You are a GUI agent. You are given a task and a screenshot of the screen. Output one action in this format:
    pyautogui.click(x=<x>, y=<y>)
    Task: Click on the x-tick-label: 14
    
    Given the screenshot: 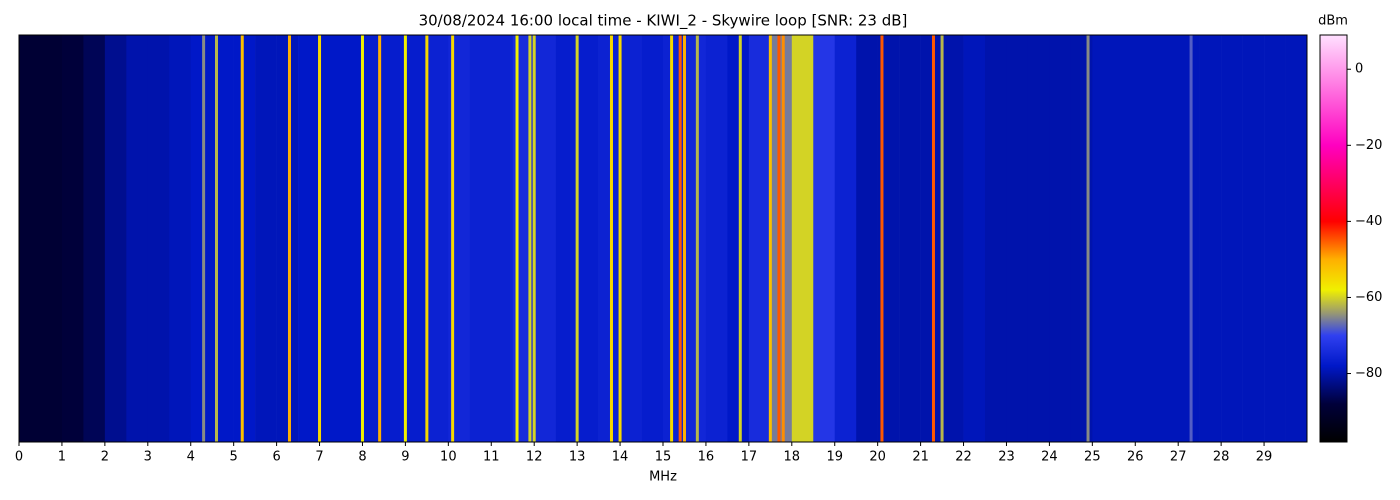 What is the action you would take?
    pyautogui.click(x=620, y=457)
    